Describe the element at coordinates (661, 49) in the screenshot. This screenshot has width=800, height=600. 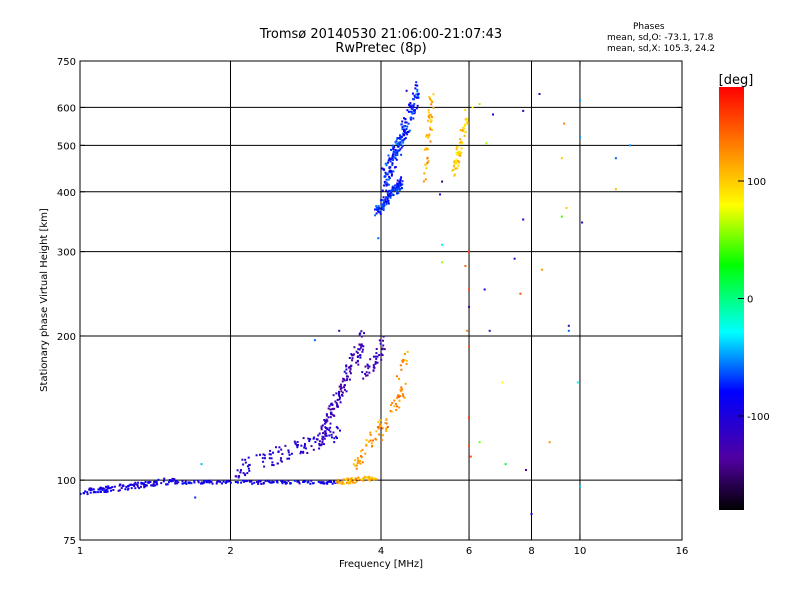
I see `phases-annotation-x: mean, sd,X: 105.3, 24.2` at that location.